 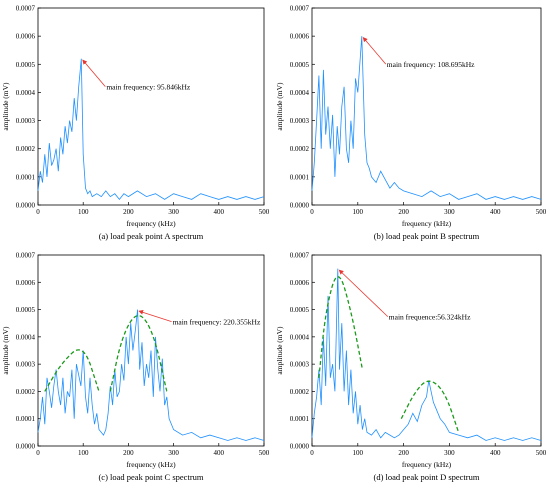 What do you see at coordinates (430, 317) in the screenshot?
I see `annotation-label: main frequence:56.324kHz` at bounding box center [430, 317].